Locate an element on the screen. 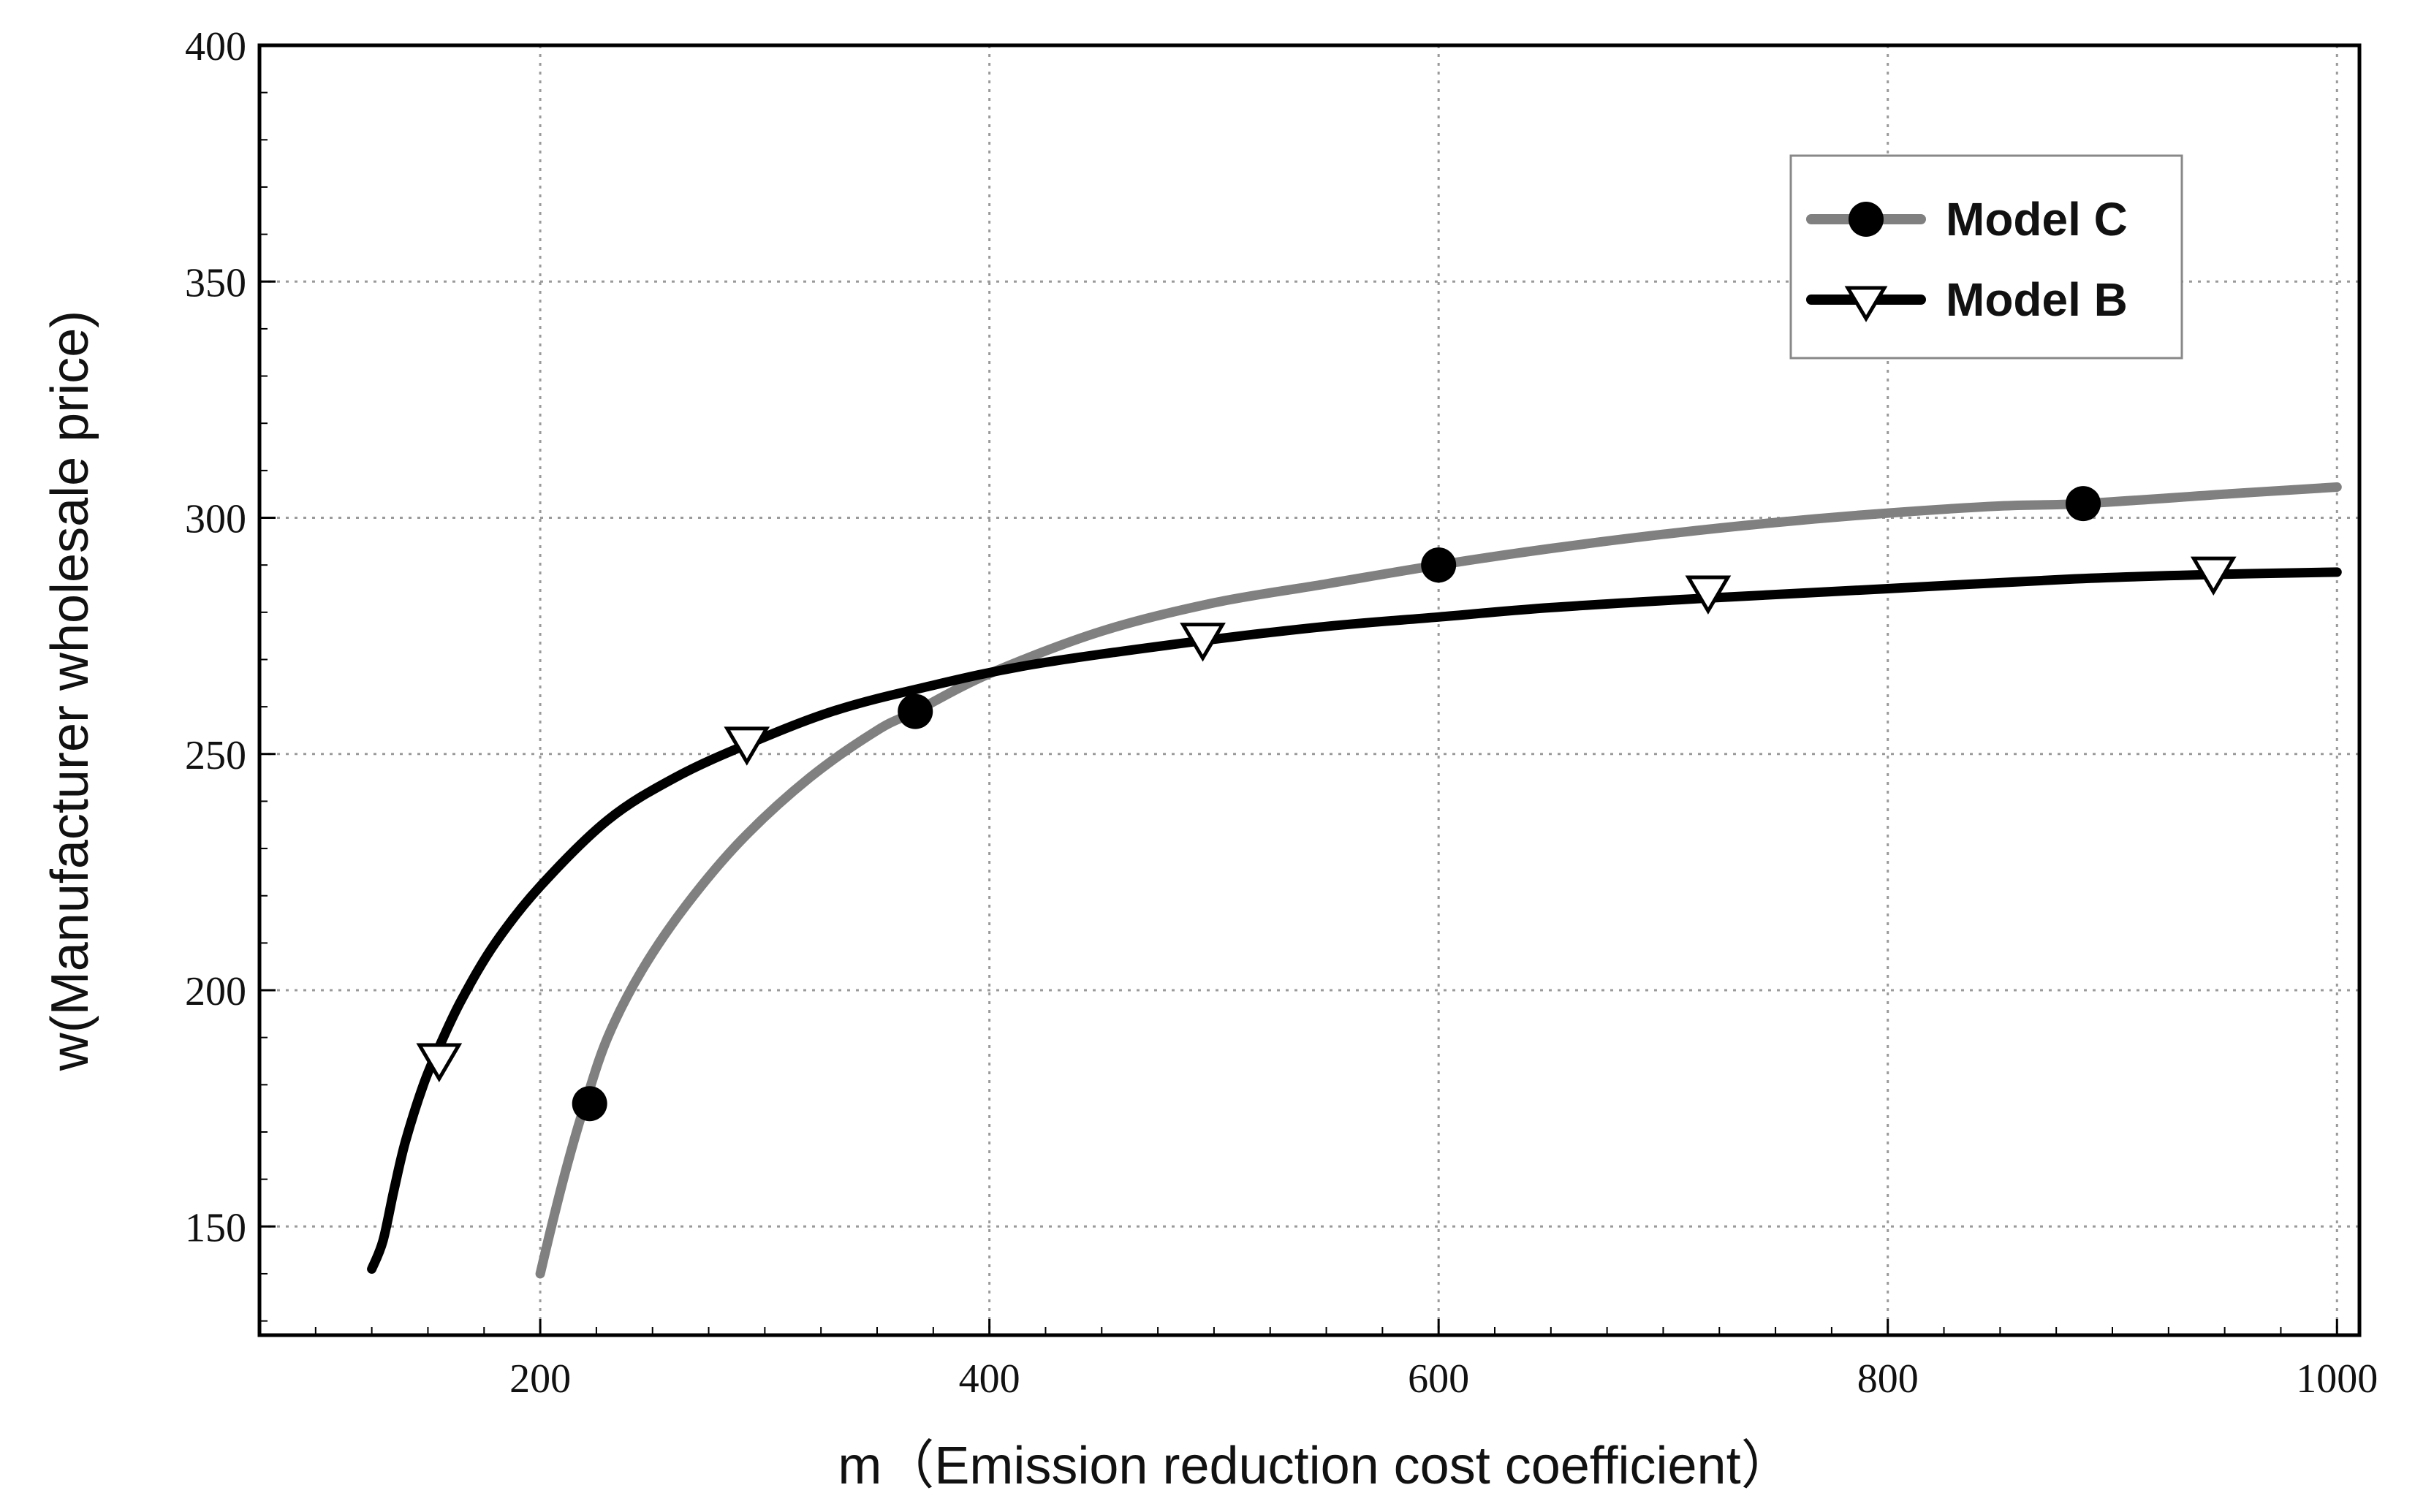 This screenshot has height=1512, width=2434. y-tick-label: 250 is located at coordinates (215, 756).